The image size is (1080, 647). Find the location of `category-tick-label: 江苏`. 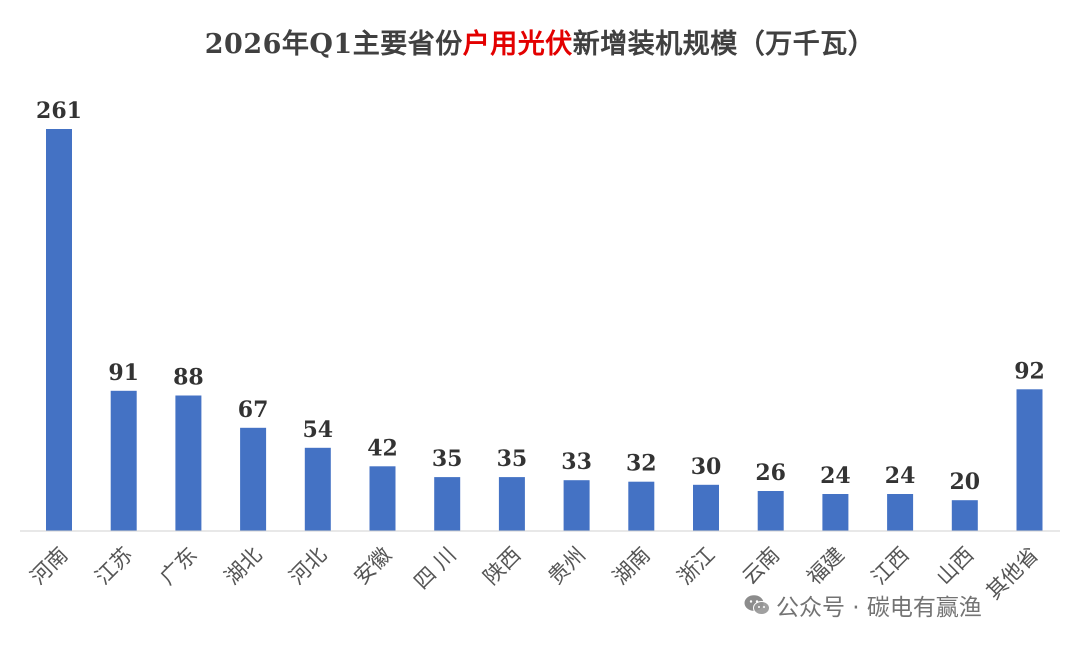

category-tick-label: 江苏 is located at coordinates (114, 566).